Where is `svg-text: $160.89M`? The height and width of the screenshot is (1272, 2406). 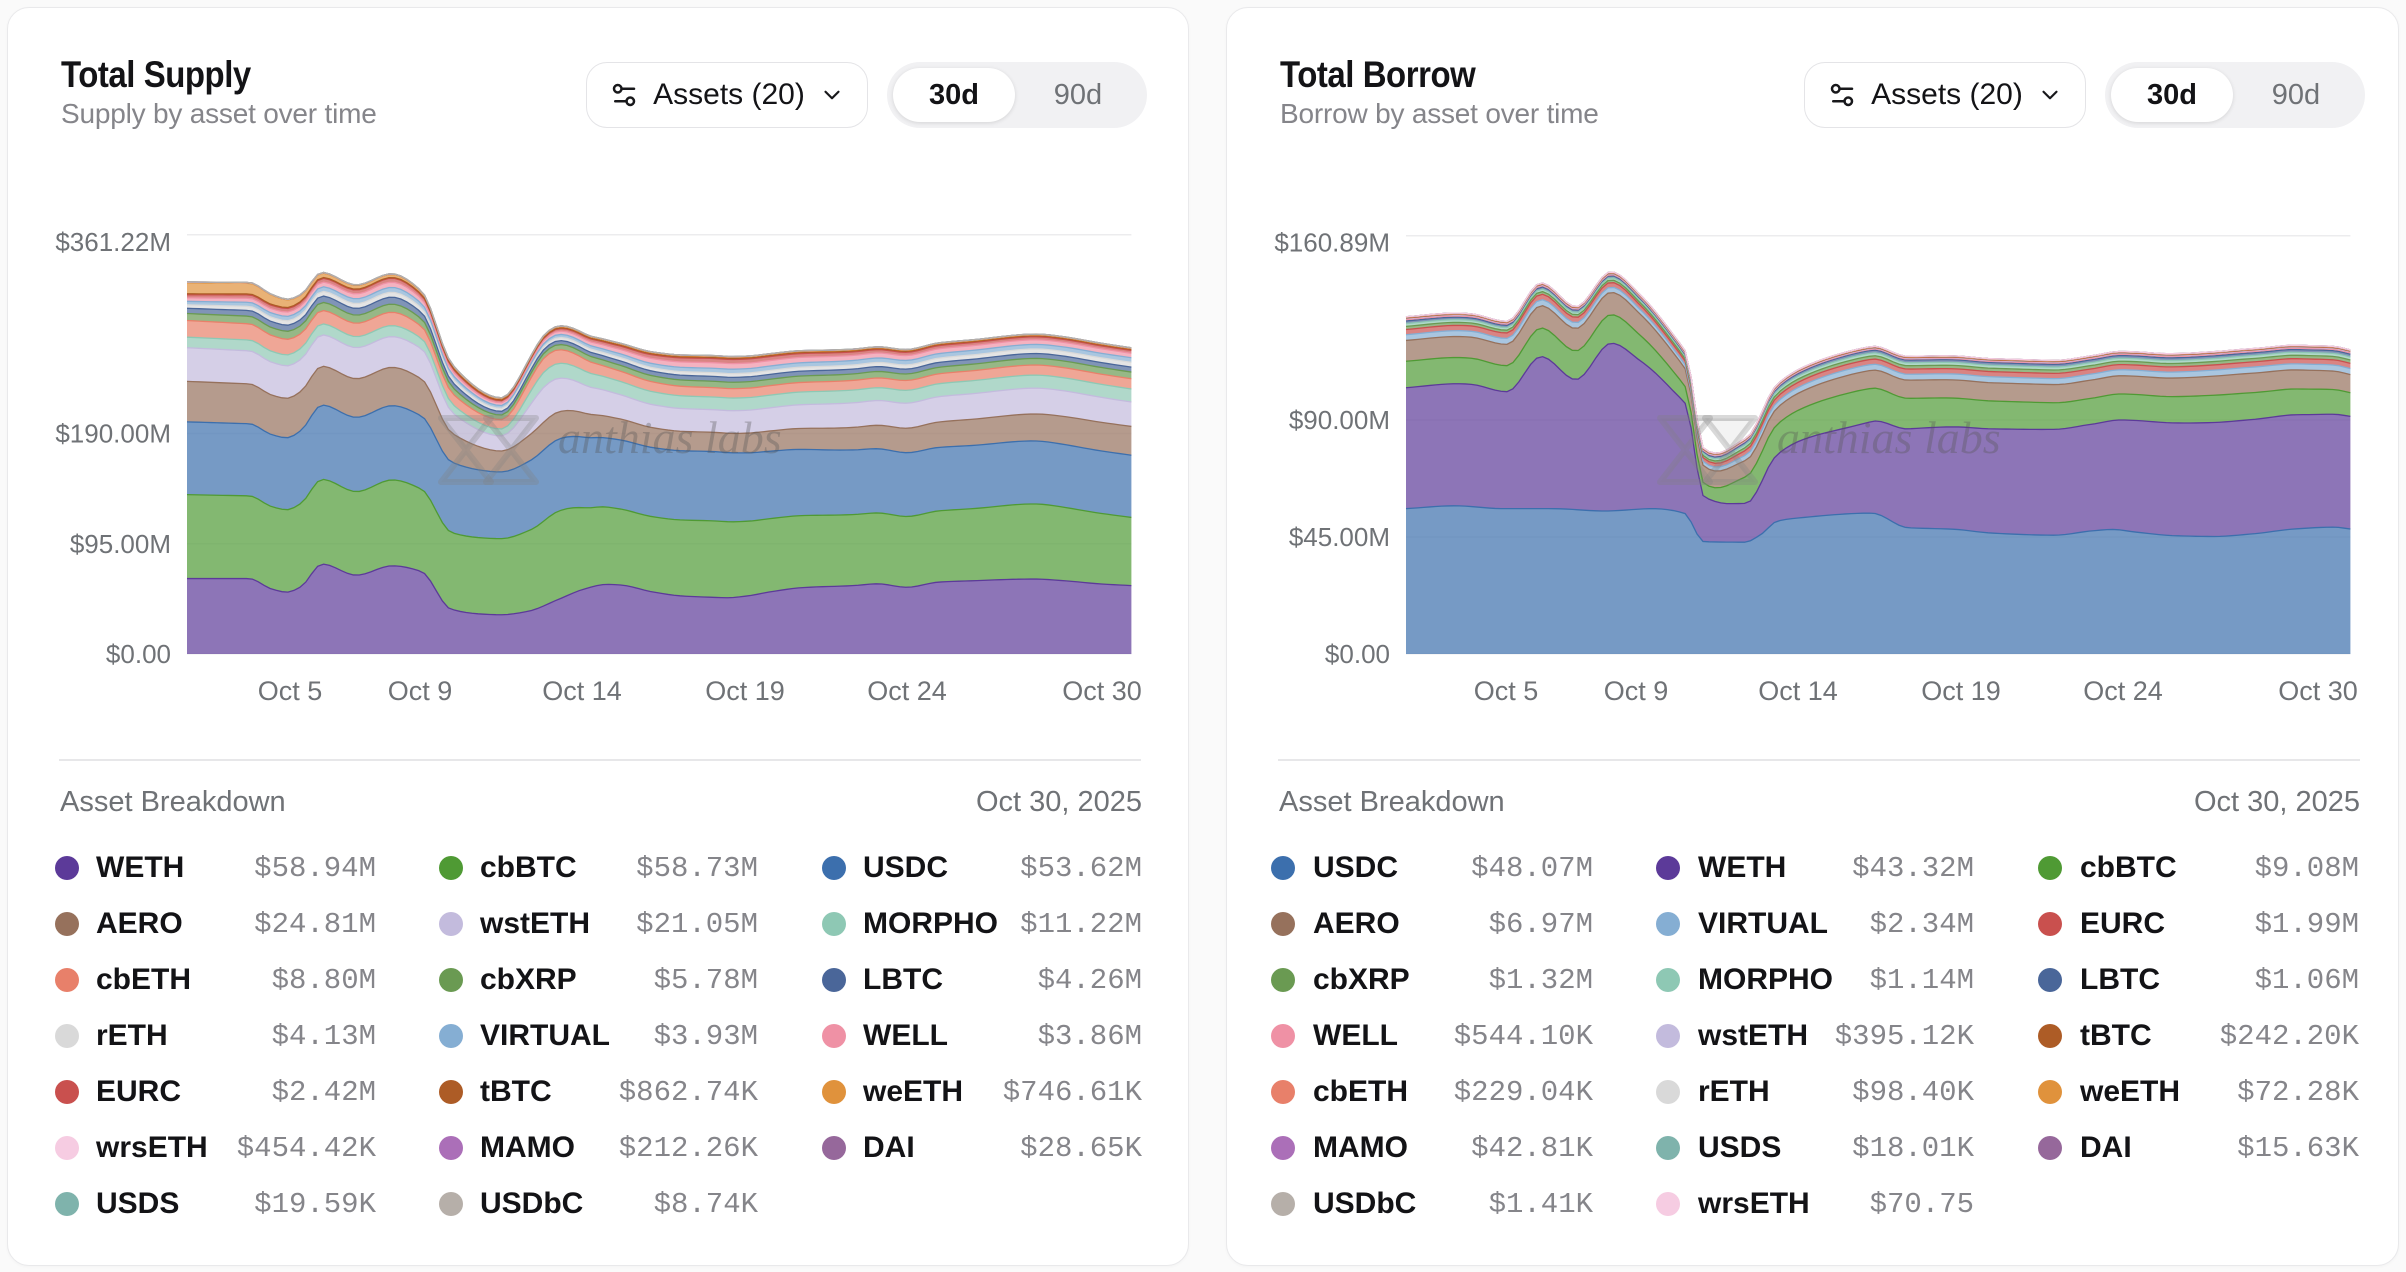
svg-text: $160.89M is located at coordinates (1332, 243).